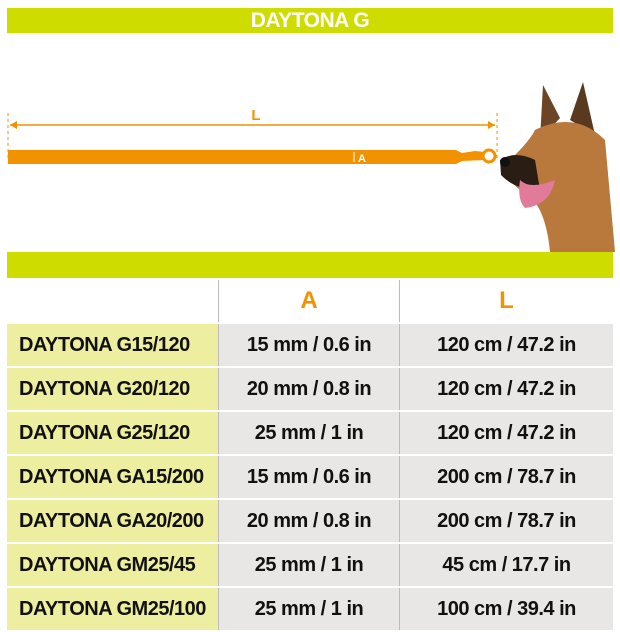 The width and height of the screenshot is (620, 632). Describe the element at coordinates (506, 565) in the screenshot. I see `length-value: 45 cm / 17.7 in` at that location.